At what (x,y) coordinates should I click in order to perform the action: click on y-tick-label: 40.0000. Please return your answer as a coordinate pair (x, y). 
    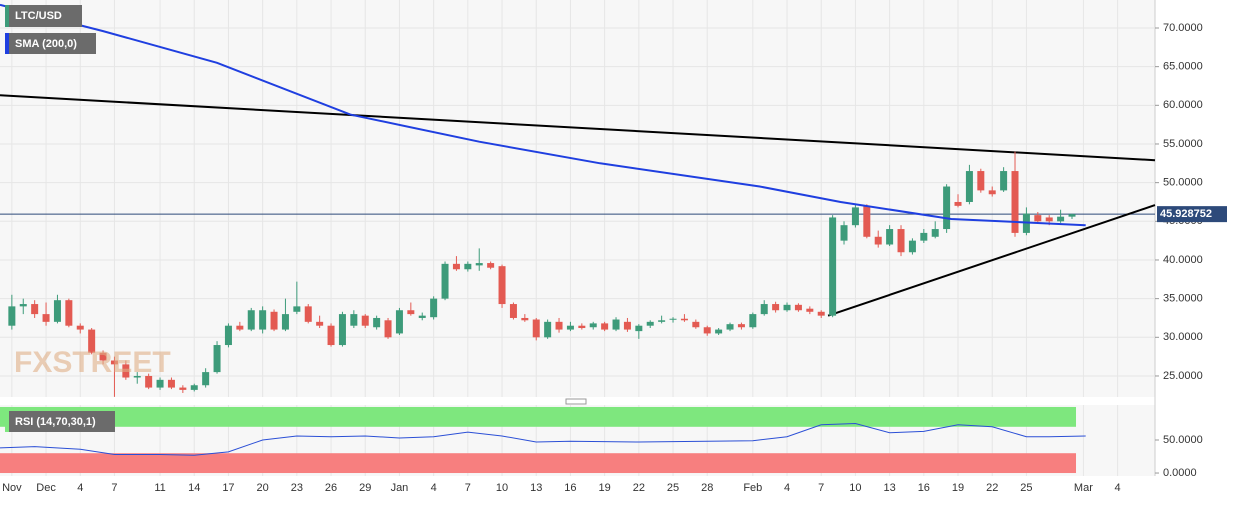
    Looking at the image, I should click on (1183, 260).